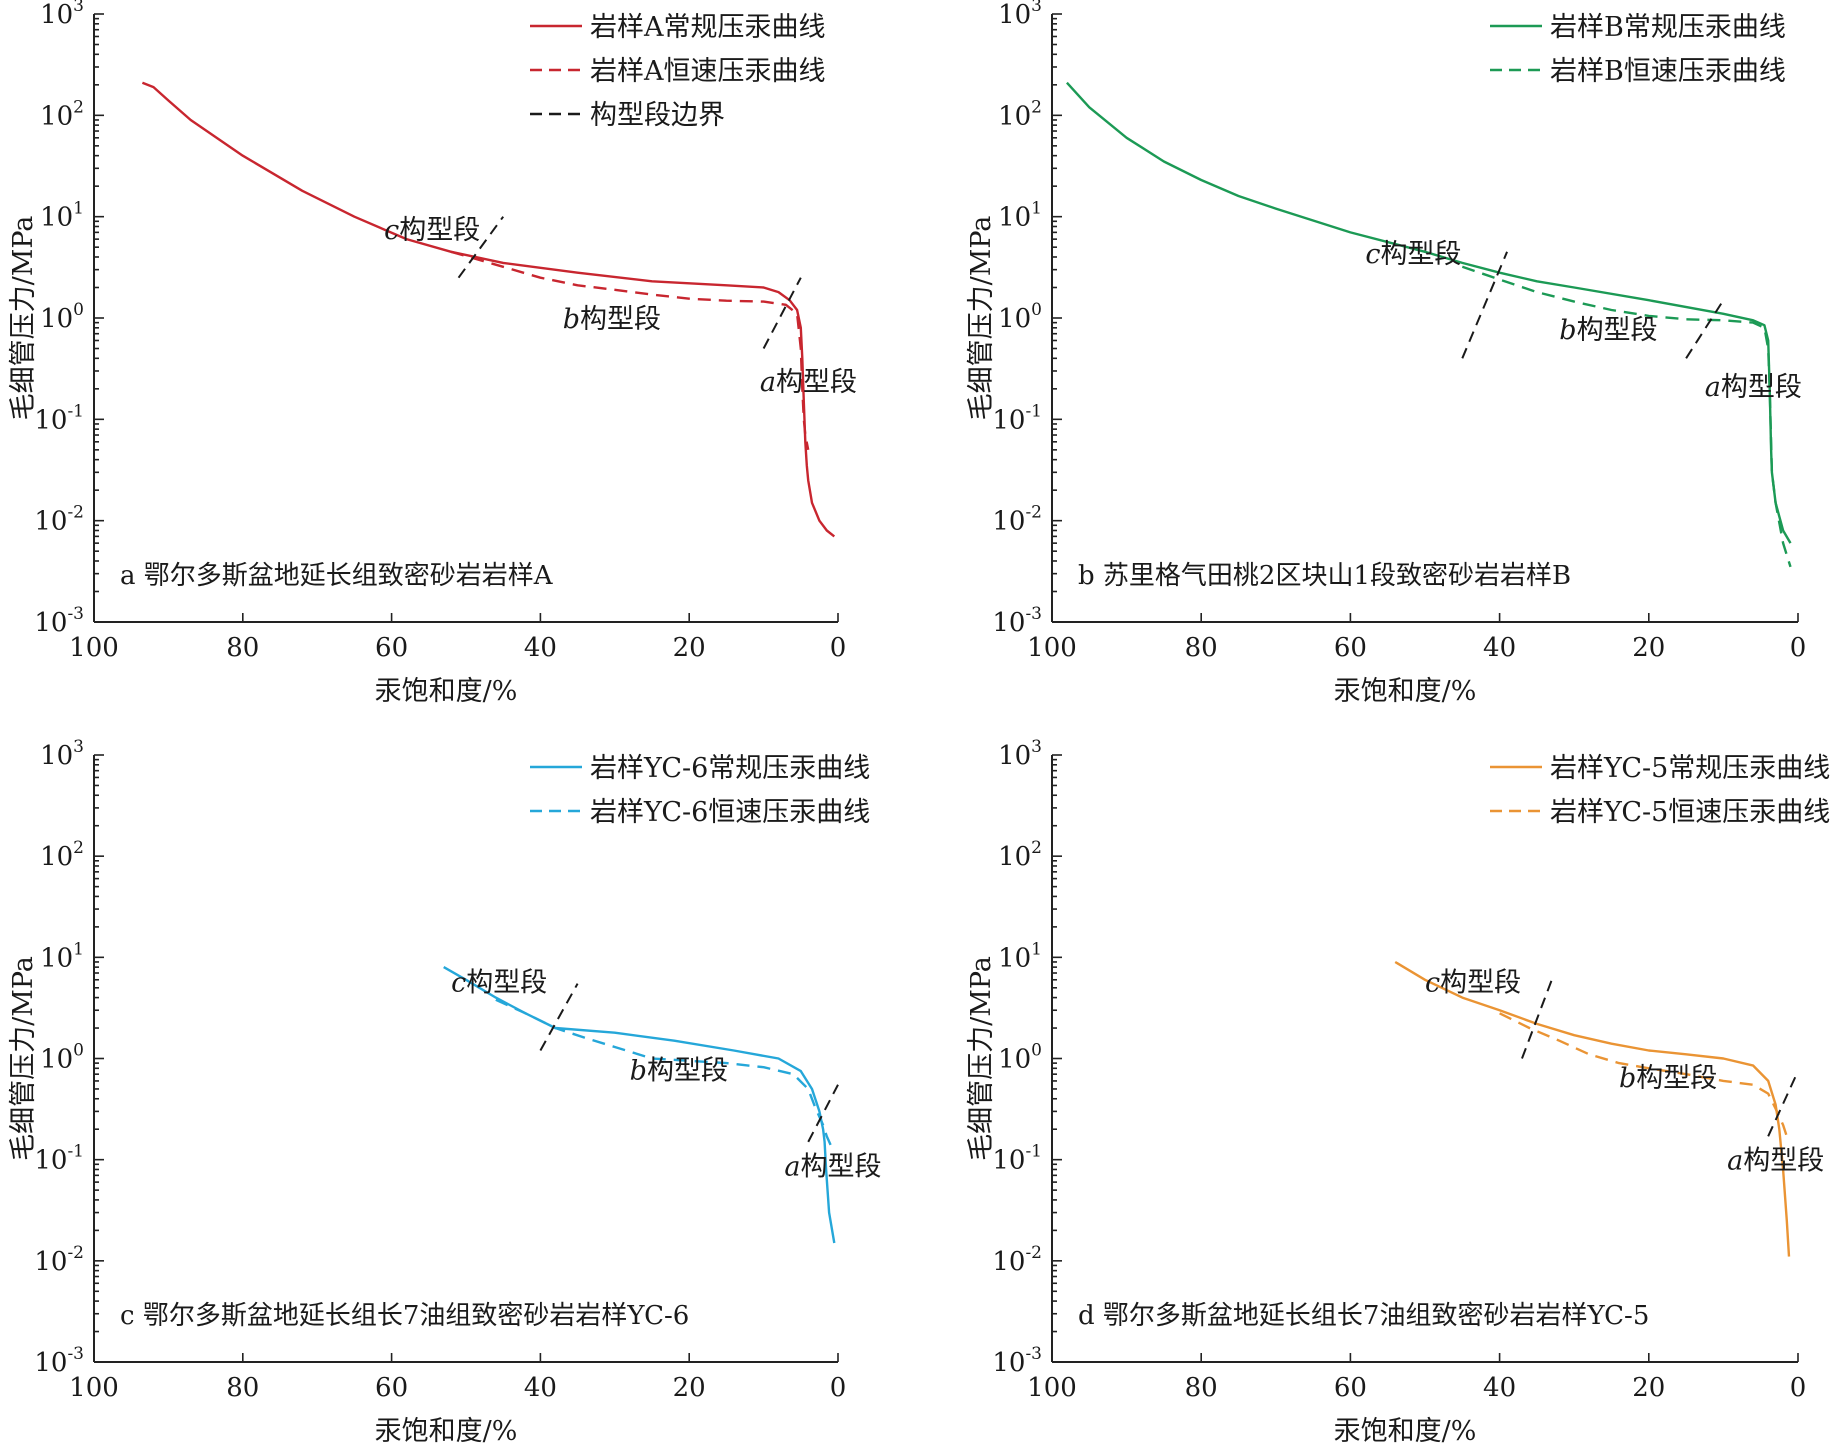 The image size is (1834, 1446). What do you see at coordinates (730, 768) in the screenshot?
I see `legend-label: 岩样YC-6常规压汞曲线` at bounding box center [730, 768].